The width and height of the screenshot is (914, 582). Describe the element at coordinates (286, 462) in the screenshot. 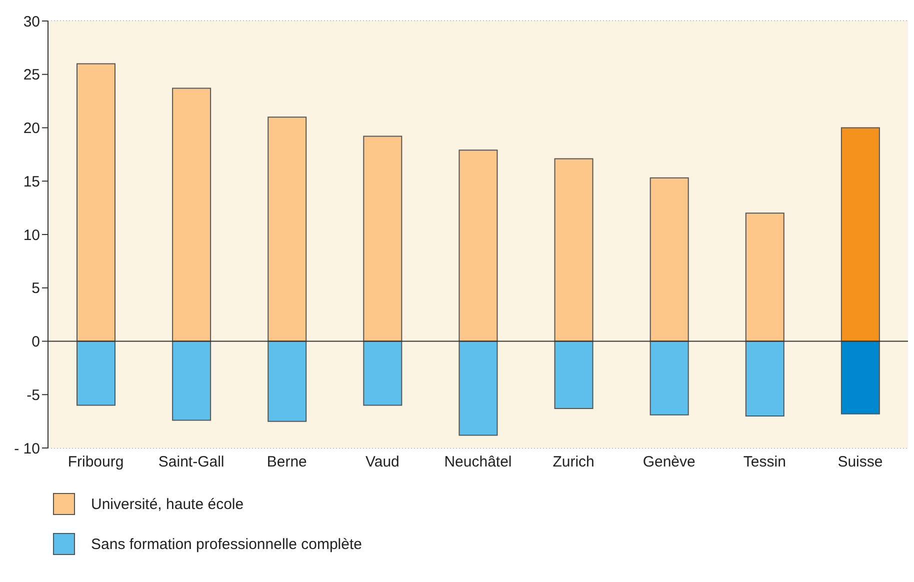

I see `x-tick-label: Berne` at that location.